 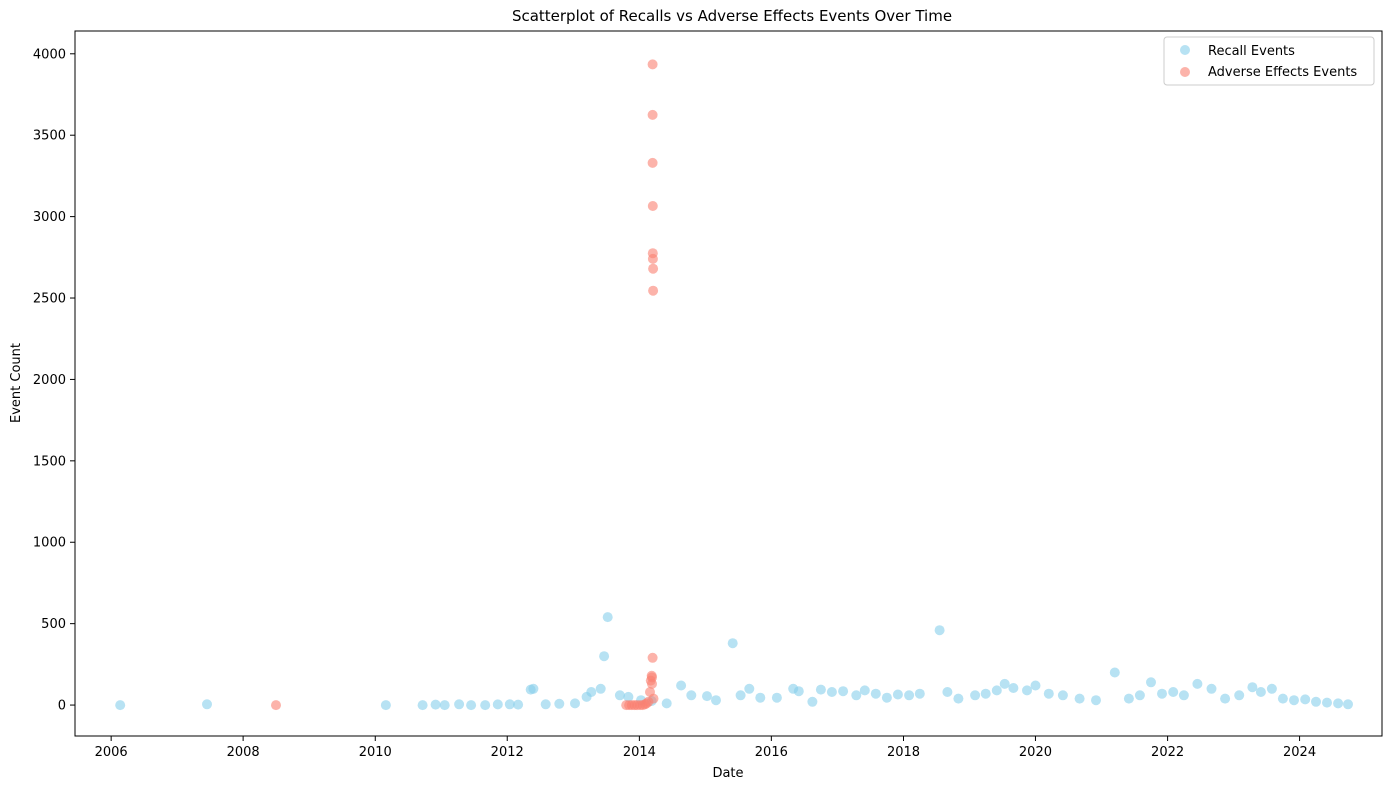 I want to click on y-tick-label: 3000, so click(x=49, y=217).